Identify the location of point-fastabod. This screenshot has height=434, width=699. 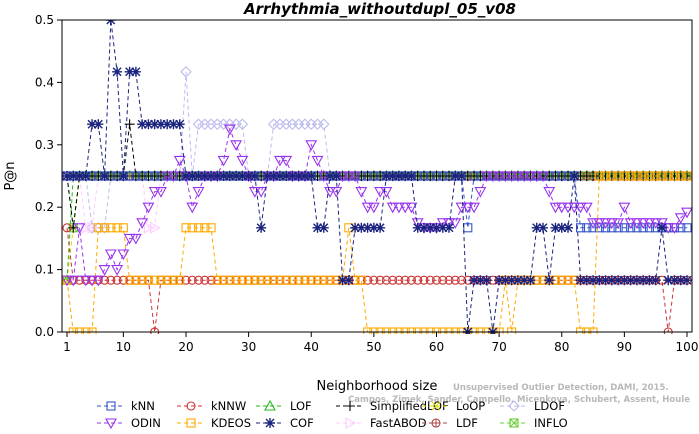
(93, 227).